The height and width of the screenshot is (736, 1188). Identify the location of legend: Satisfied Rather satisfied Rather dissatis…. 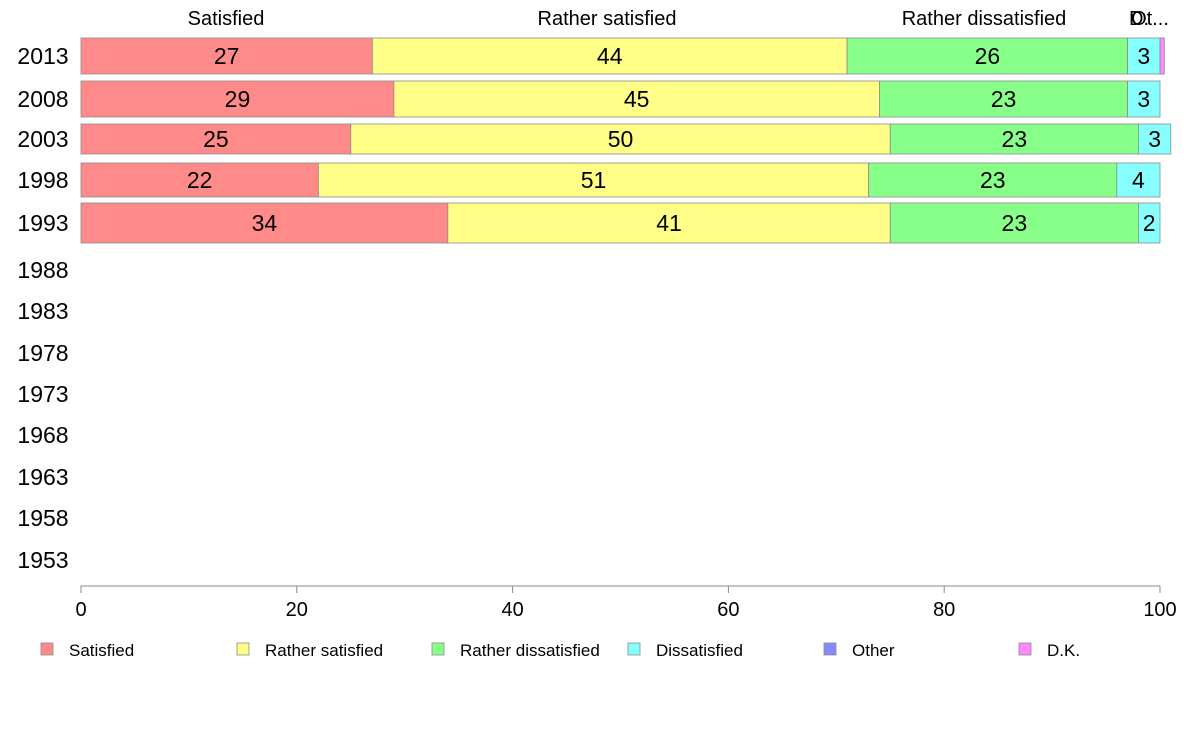
(560, 650).